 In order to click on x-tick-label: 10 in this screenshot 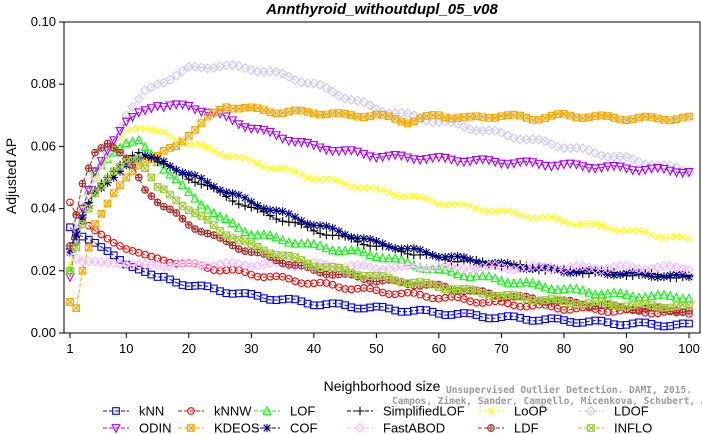, I will do `click(126, 348)`.